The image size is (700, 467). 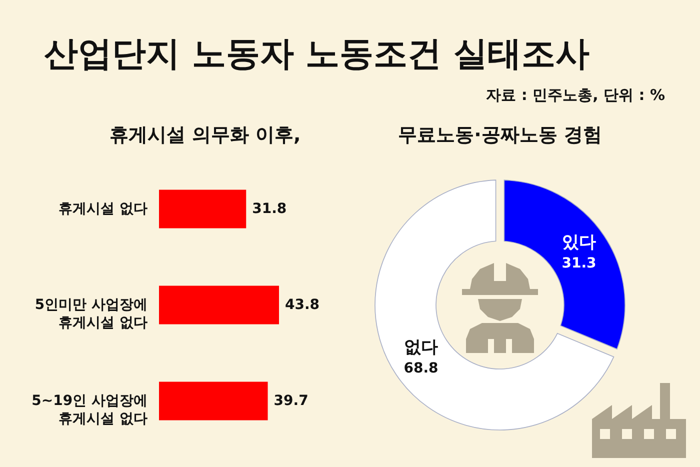 I want to click on text: 산업단지 노동자 노동조건 실태조사, so click(x=317, y=54).